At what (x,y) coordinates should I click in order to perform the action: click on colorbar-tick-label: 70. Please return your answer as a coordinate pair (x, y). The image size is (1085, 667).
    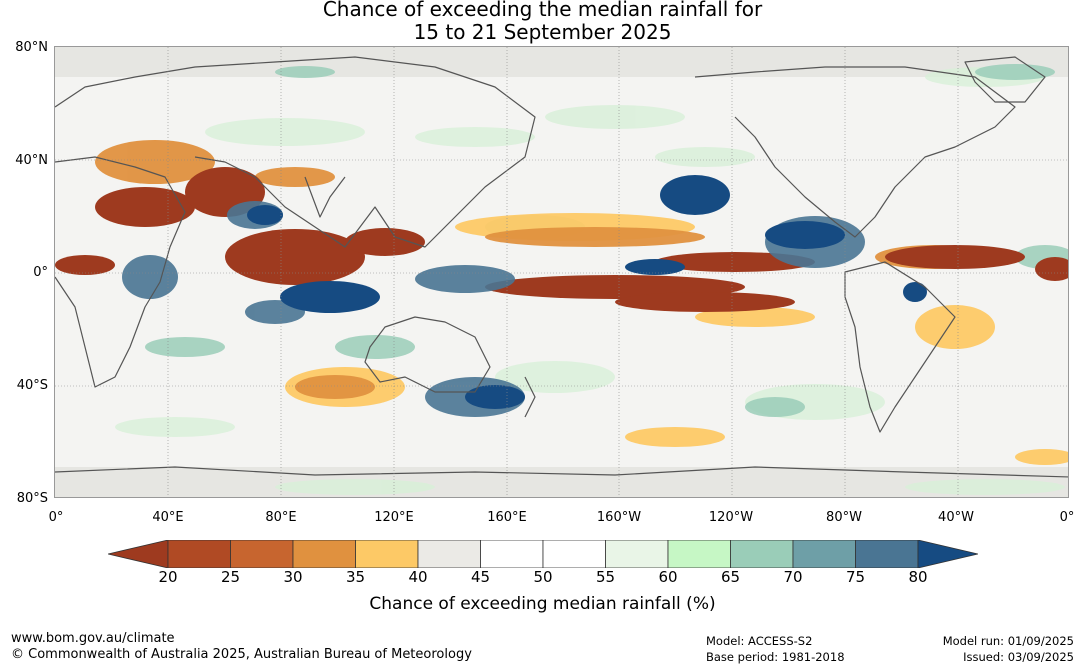
    Looking at the image, I should click on (793, 577).